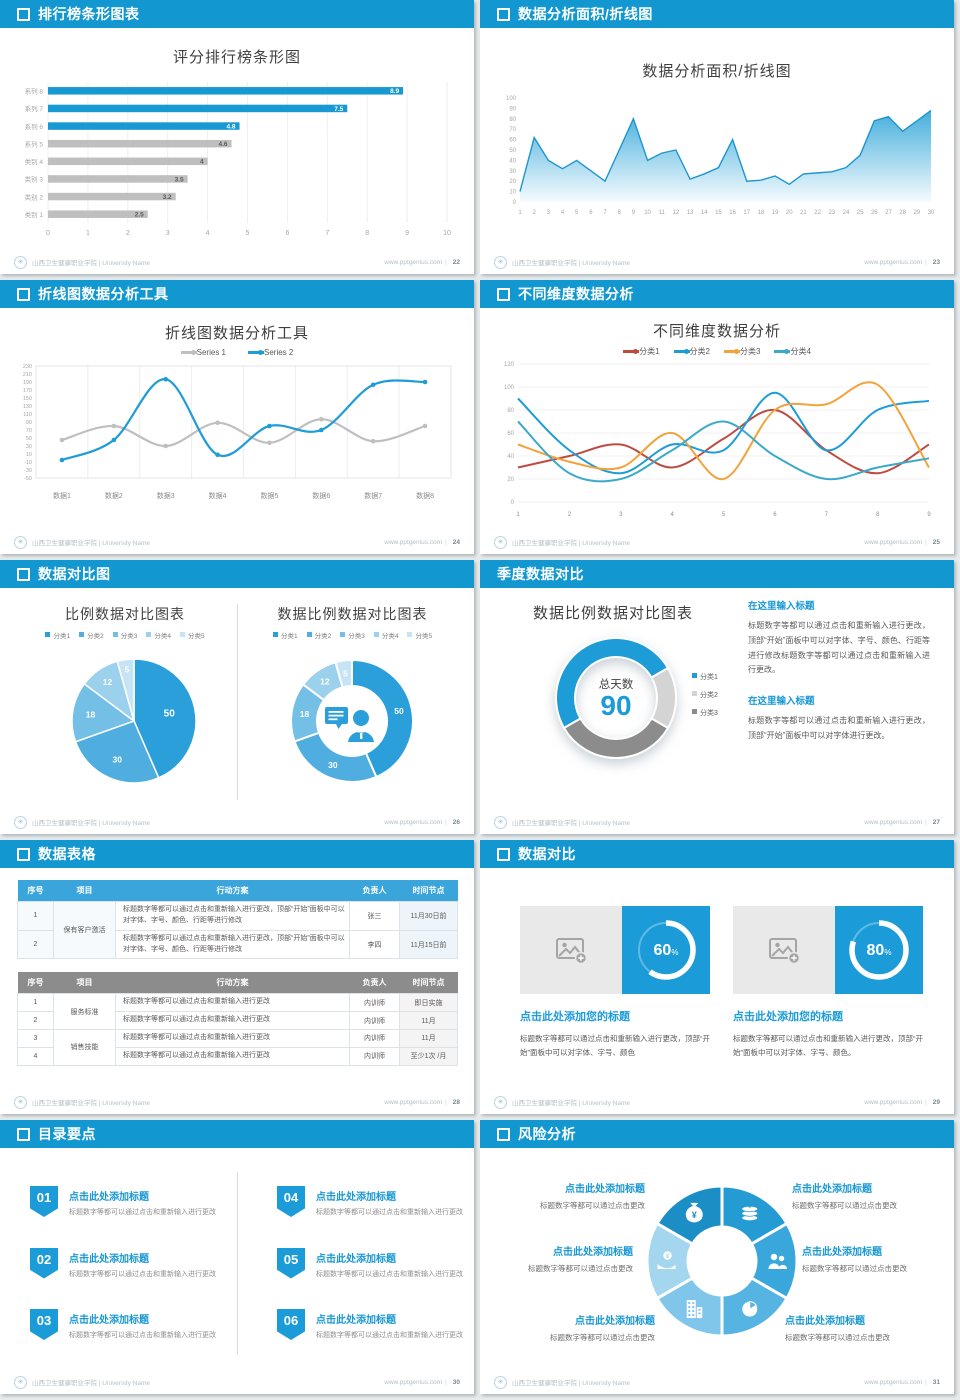  Describe the element at coordinates (327, 233) in the screenshot. I see `svg-text: 7` at that location.